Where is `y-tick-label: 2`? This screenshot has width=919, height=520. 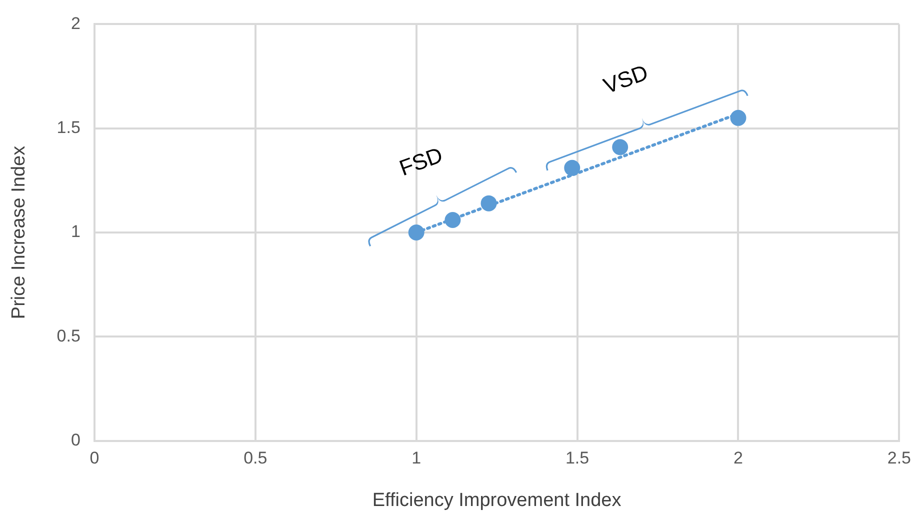
y-tick-label: 2 is located at coordinates (75, 23).